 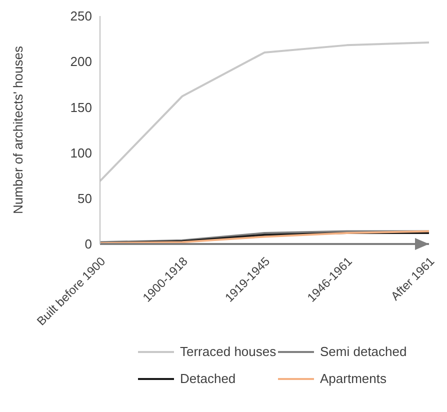 I want to click on legend-label: Detached, so click(x=208, y=378).